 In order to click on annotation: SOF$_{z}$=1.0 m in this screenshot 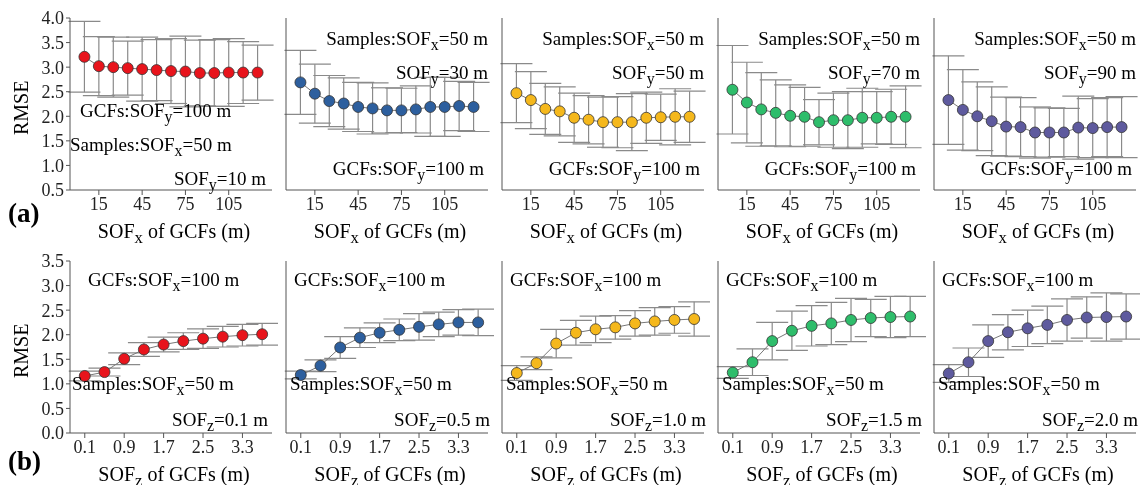, I will do `click(658, 422)`.